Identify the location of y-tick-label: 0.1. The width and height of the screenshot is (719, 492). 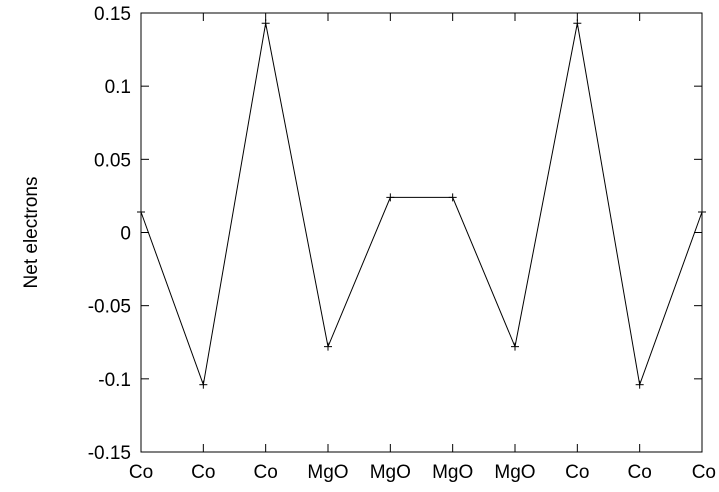
(118, 87).